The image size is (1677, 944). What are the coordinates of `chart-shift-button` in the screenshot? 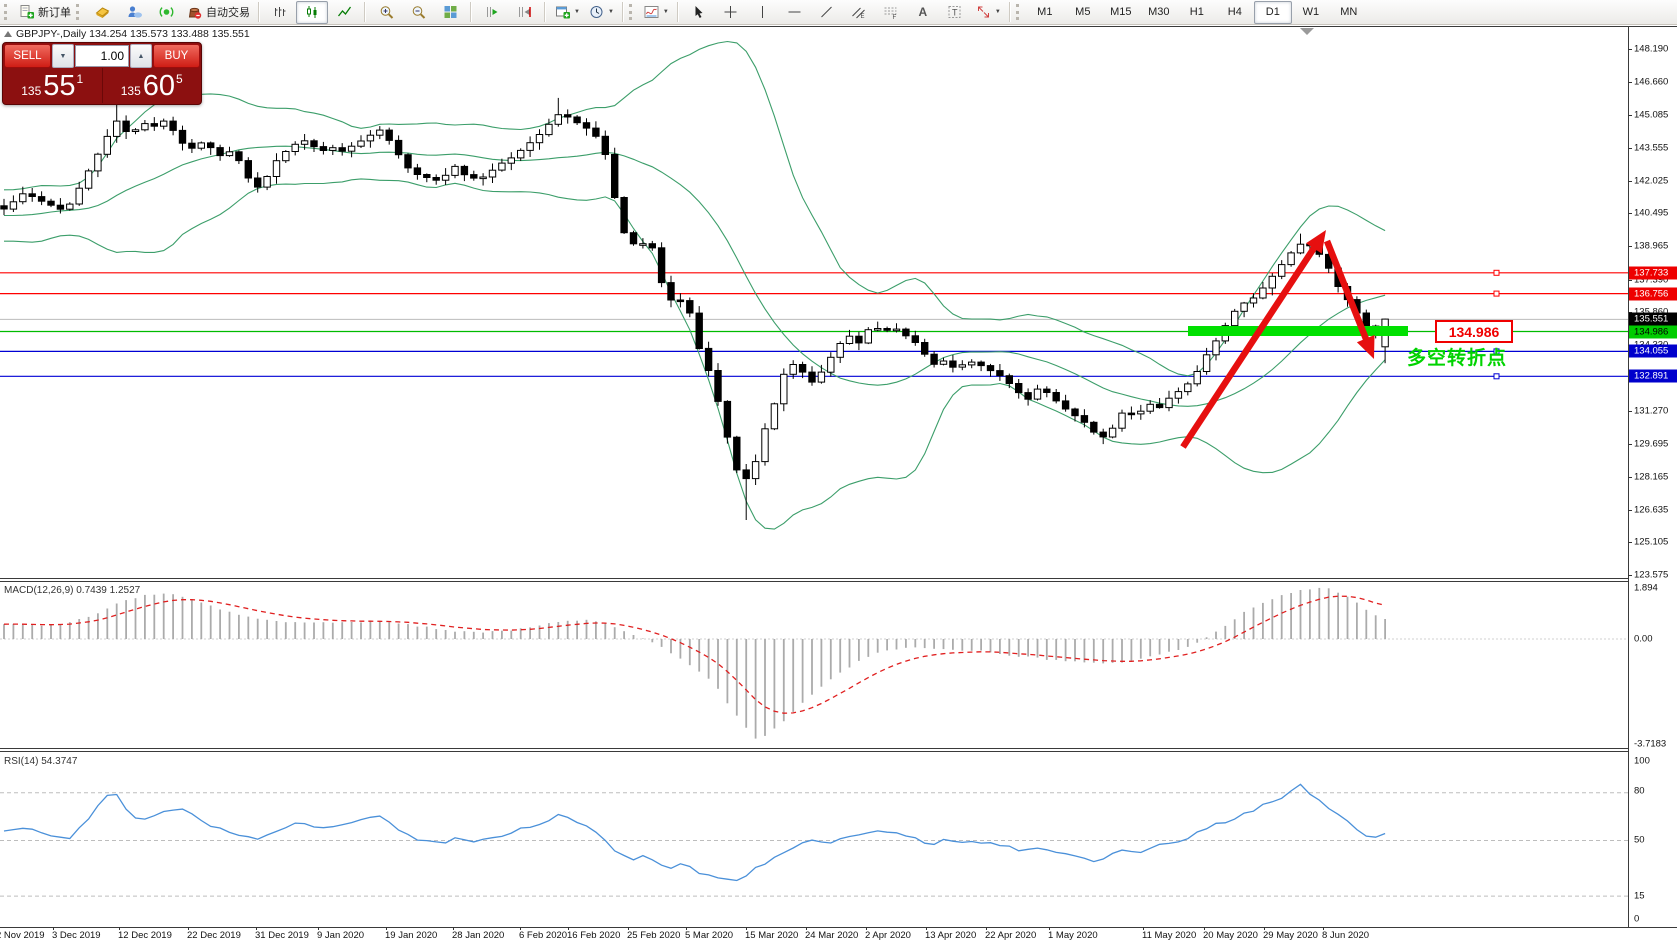 It's located at (524, 12).